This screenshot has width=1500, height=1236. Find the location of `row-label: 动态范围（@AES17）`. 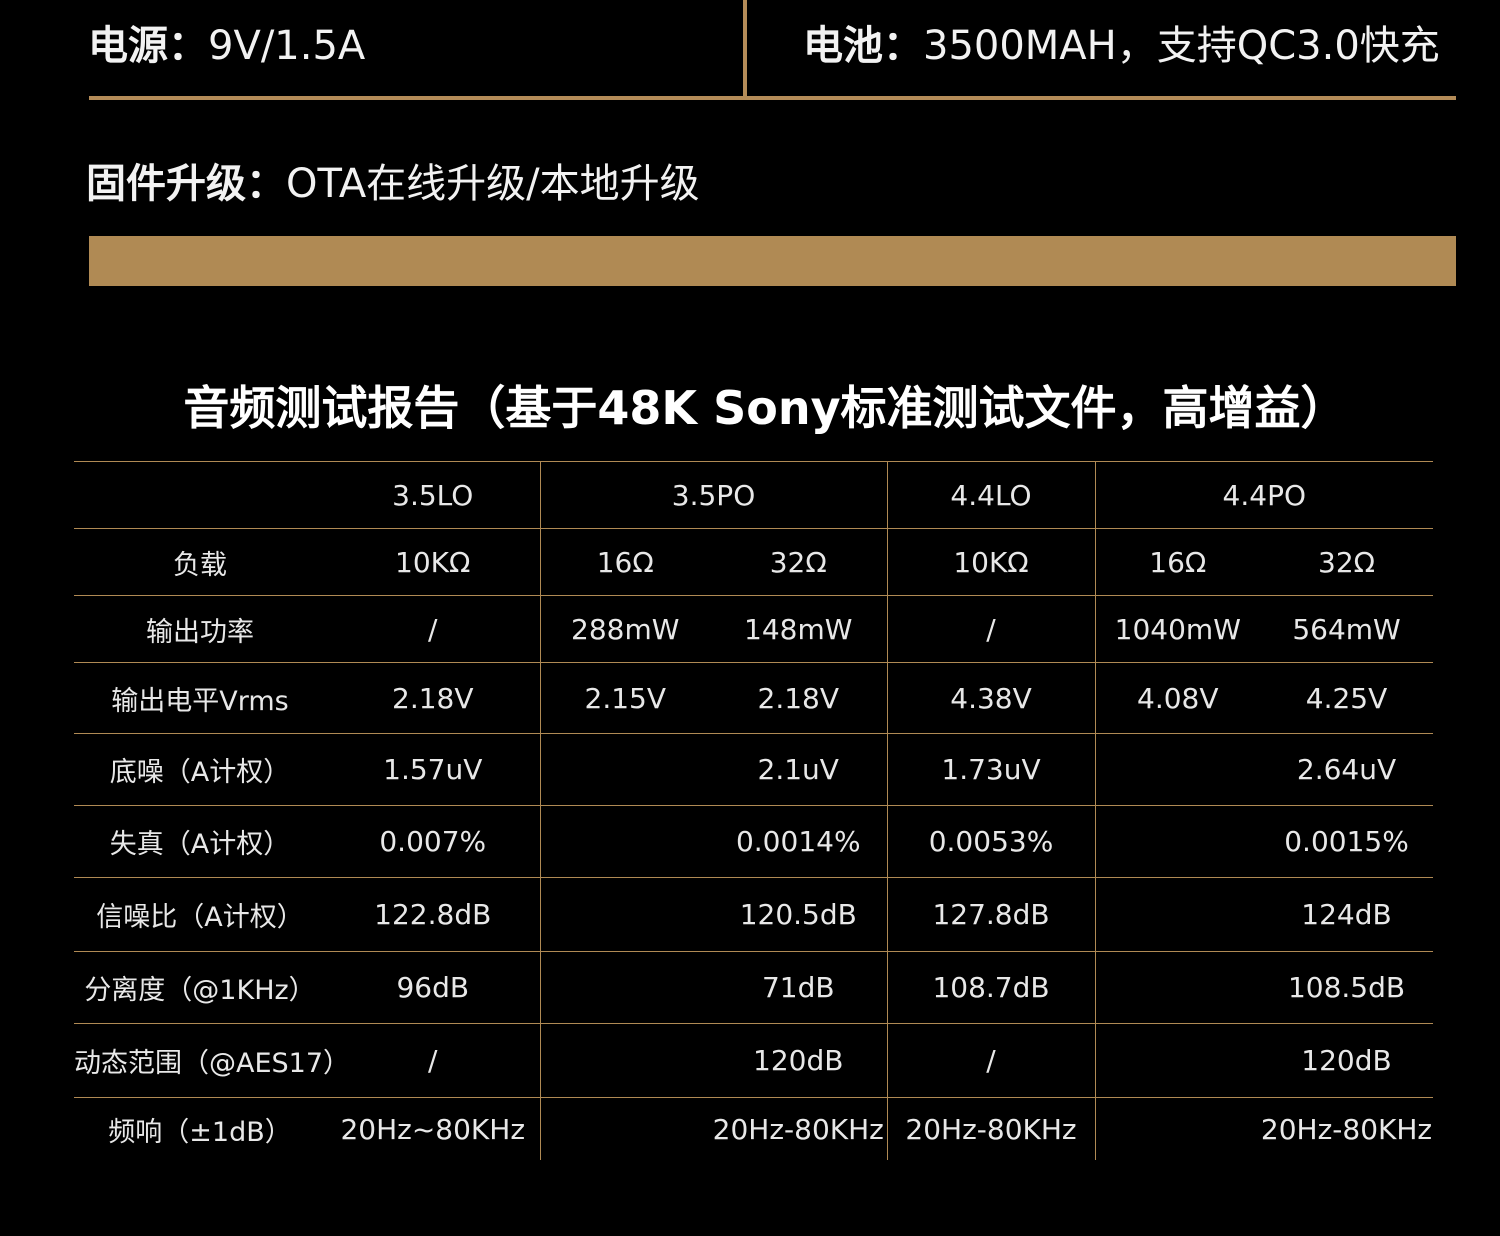

row-label: 动态范围（@AES17） is located at coordinates (212, 1060).